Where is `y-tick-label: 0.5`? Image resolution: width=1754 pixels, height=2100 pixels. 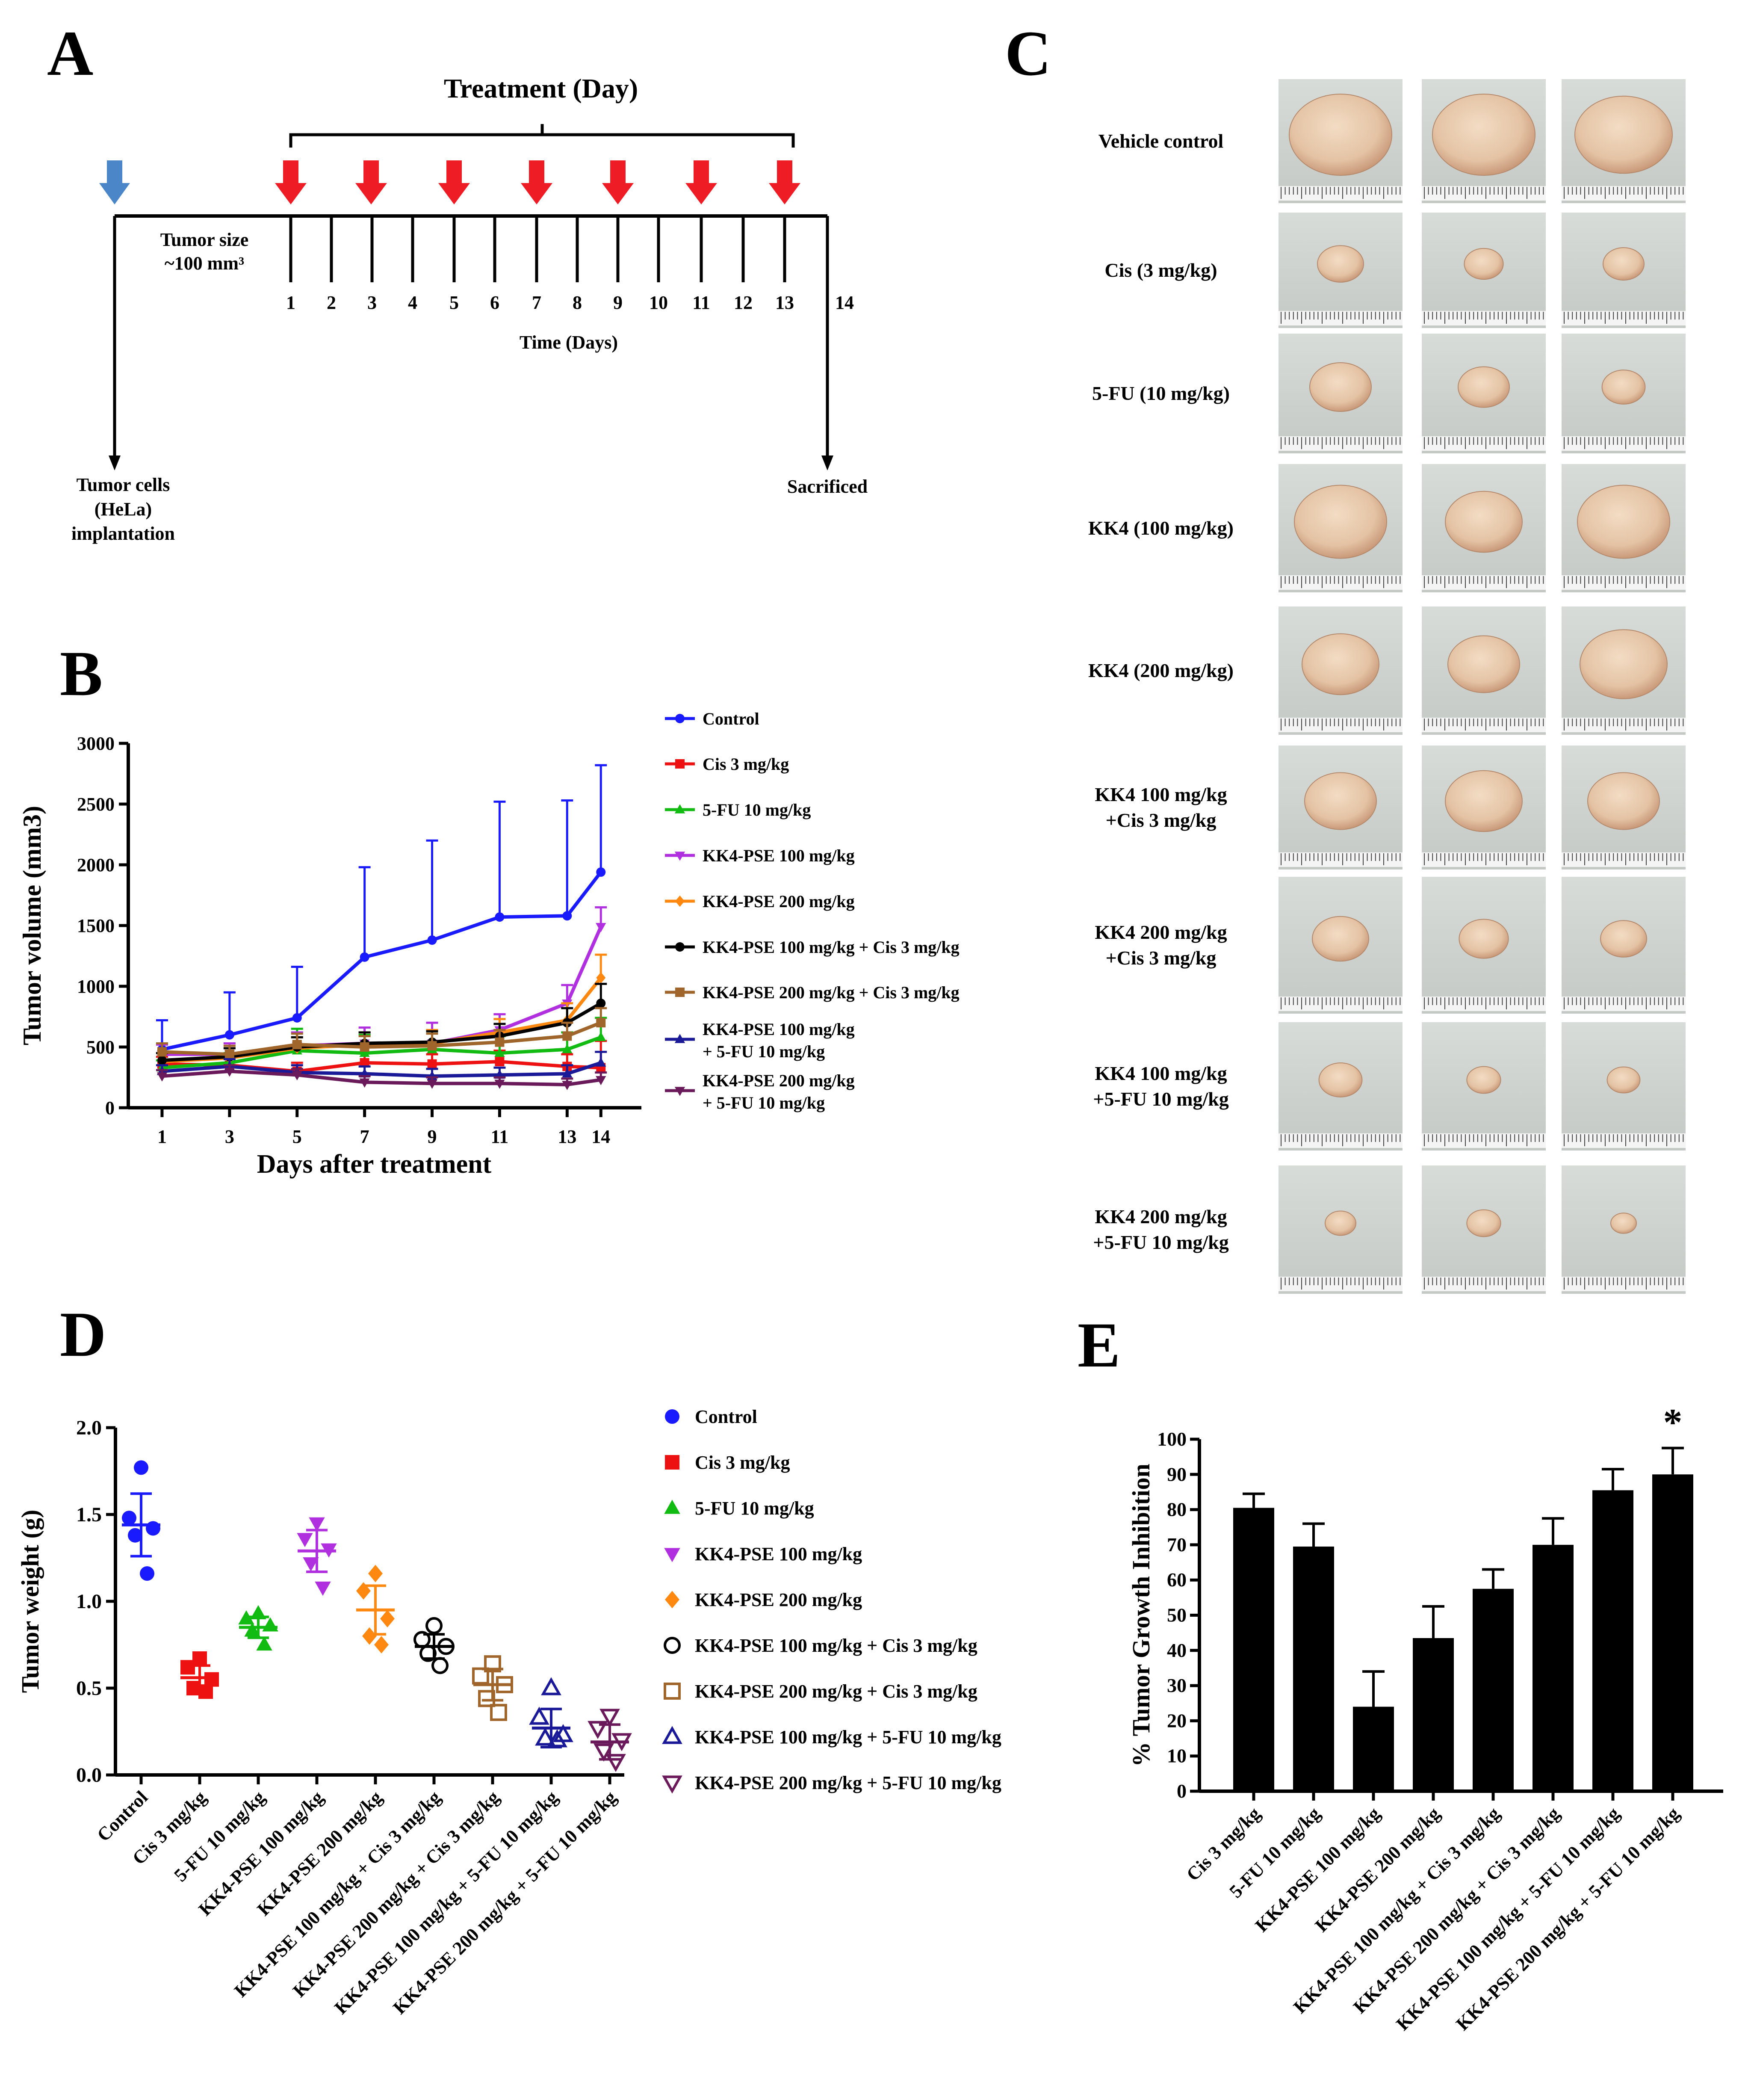
y-tick-label: 0.5 is located at coordinates (89, 1688).